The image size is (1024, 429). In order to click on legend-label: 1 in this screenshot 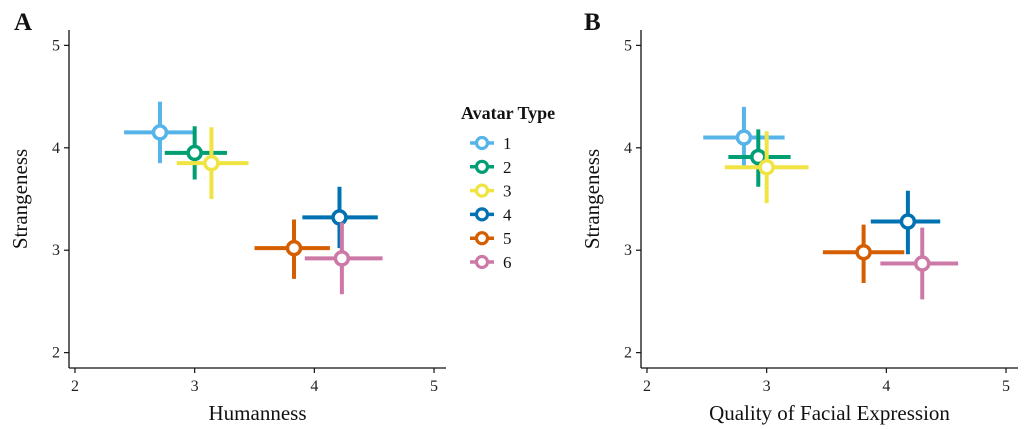, I will do `click(507, 143)`.